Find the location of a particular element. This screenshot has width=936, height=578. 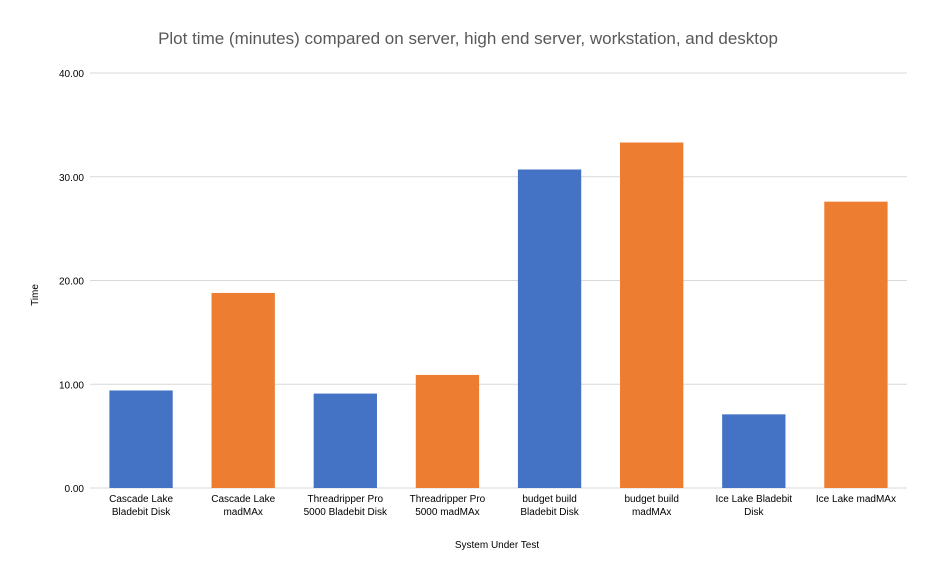

y-tick-label: 30.00 is located at coordinates (71, 178).